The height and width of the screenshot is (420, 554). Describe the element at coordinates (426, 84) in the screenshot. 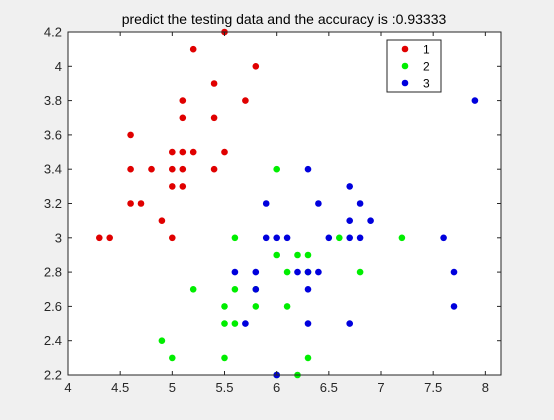

I see `legend-label: 3` at that location.